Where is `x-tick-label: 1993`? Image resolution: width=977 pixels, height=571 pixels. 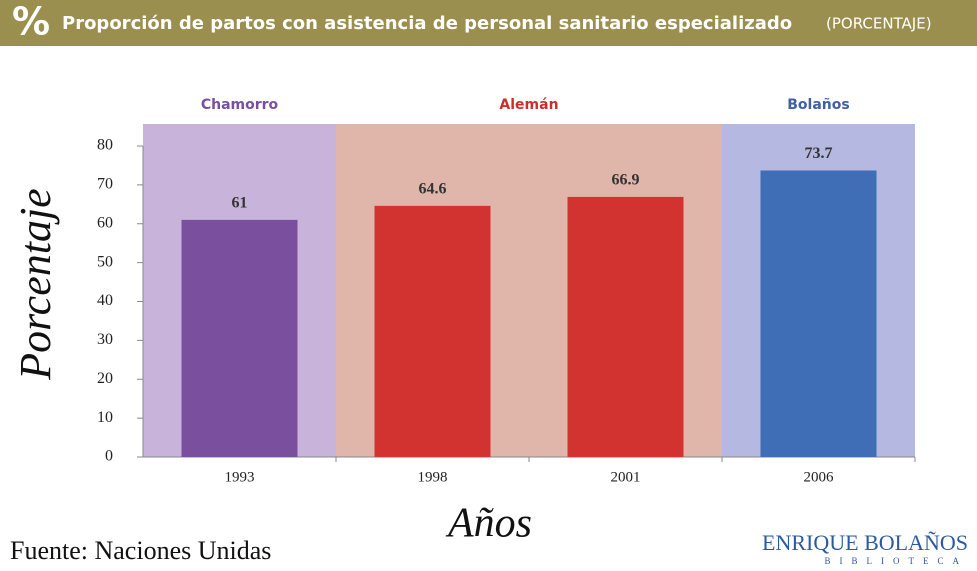
x-tick-label: 1993 is located at coordinates (240, 477).